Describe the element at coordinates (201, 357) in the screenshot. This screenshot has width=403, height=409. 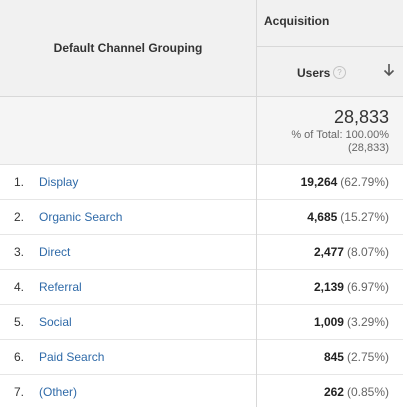
I see `table-row: 6. Paid Search 845 (2.75%)` at that location.